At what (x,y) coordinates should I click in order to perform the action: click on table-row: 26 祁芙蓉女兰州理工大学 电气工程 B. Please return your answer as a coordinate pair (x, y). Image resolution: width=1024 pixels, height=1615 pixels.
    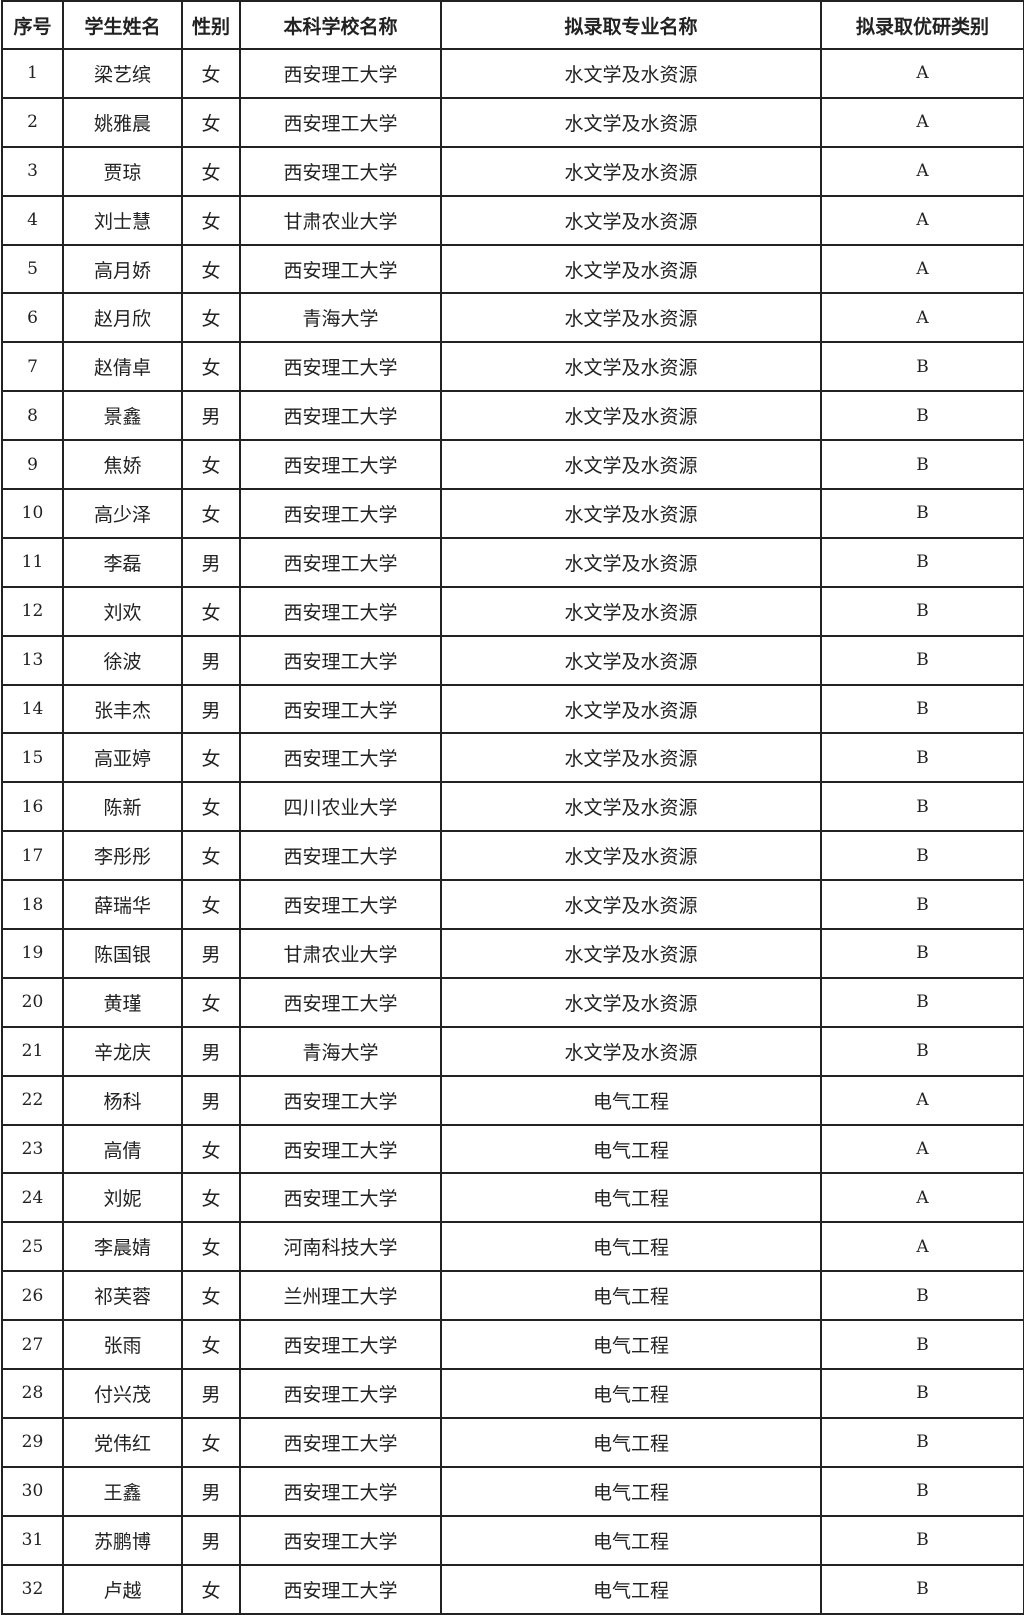
    Looking at the image, I should click on (512, 1296).